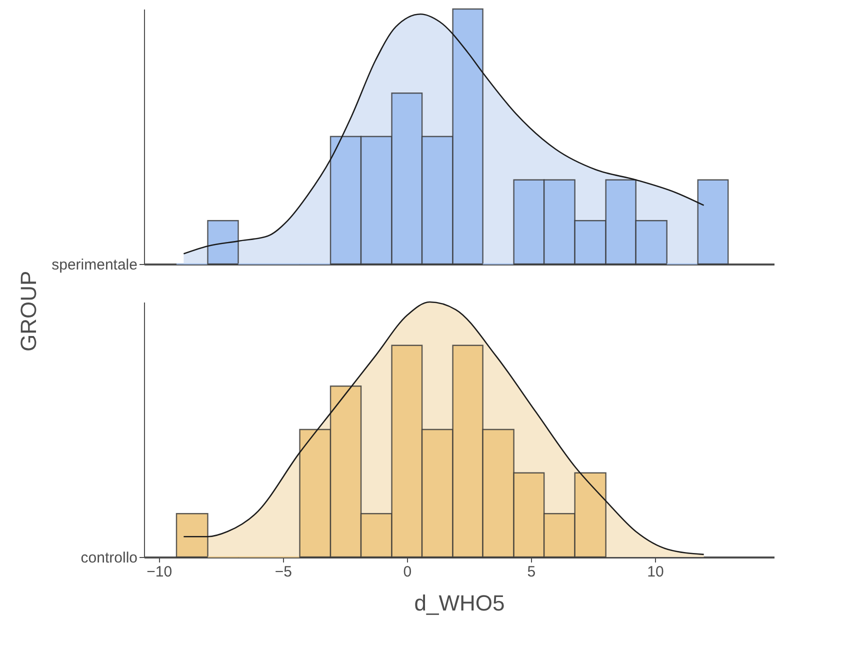  Describe the element at coordinates (109, 558) in the screenshot. I see `legend-label: controllo` at that location.